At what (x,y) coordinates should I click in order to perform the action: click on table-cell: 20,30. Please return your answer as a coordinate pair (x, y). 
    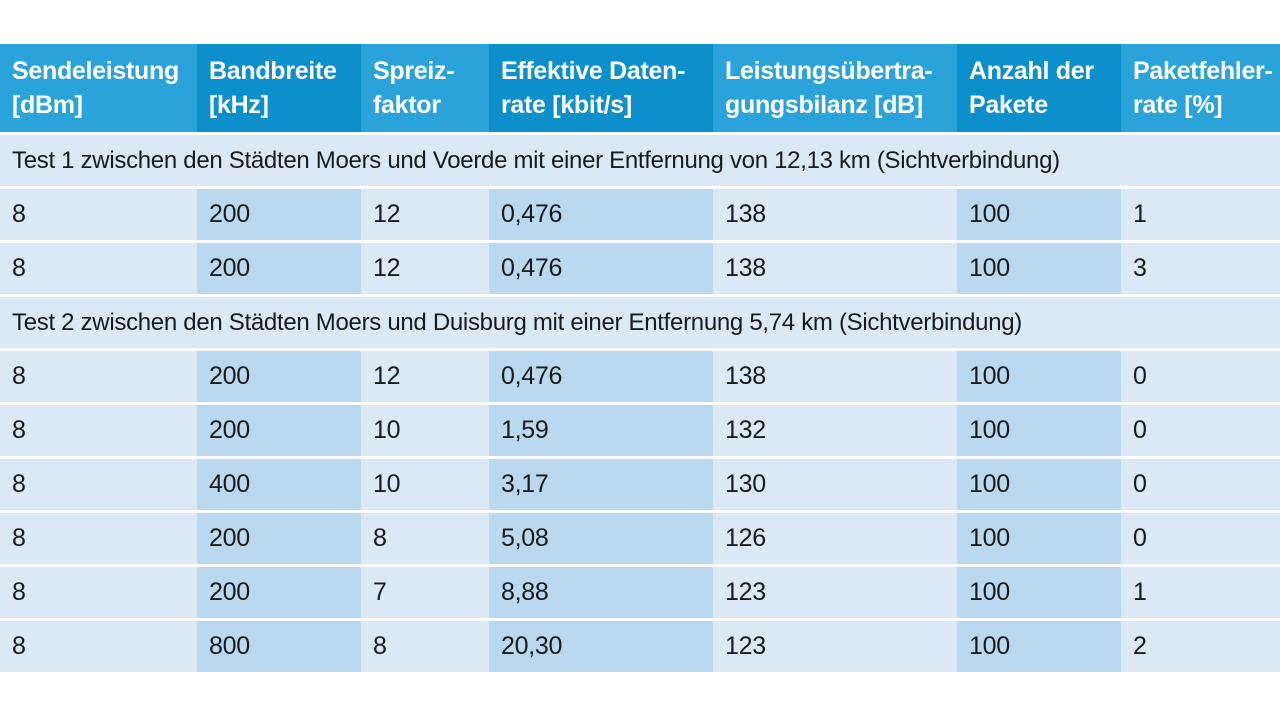
    Looking at the image, I should click on (601, 646).